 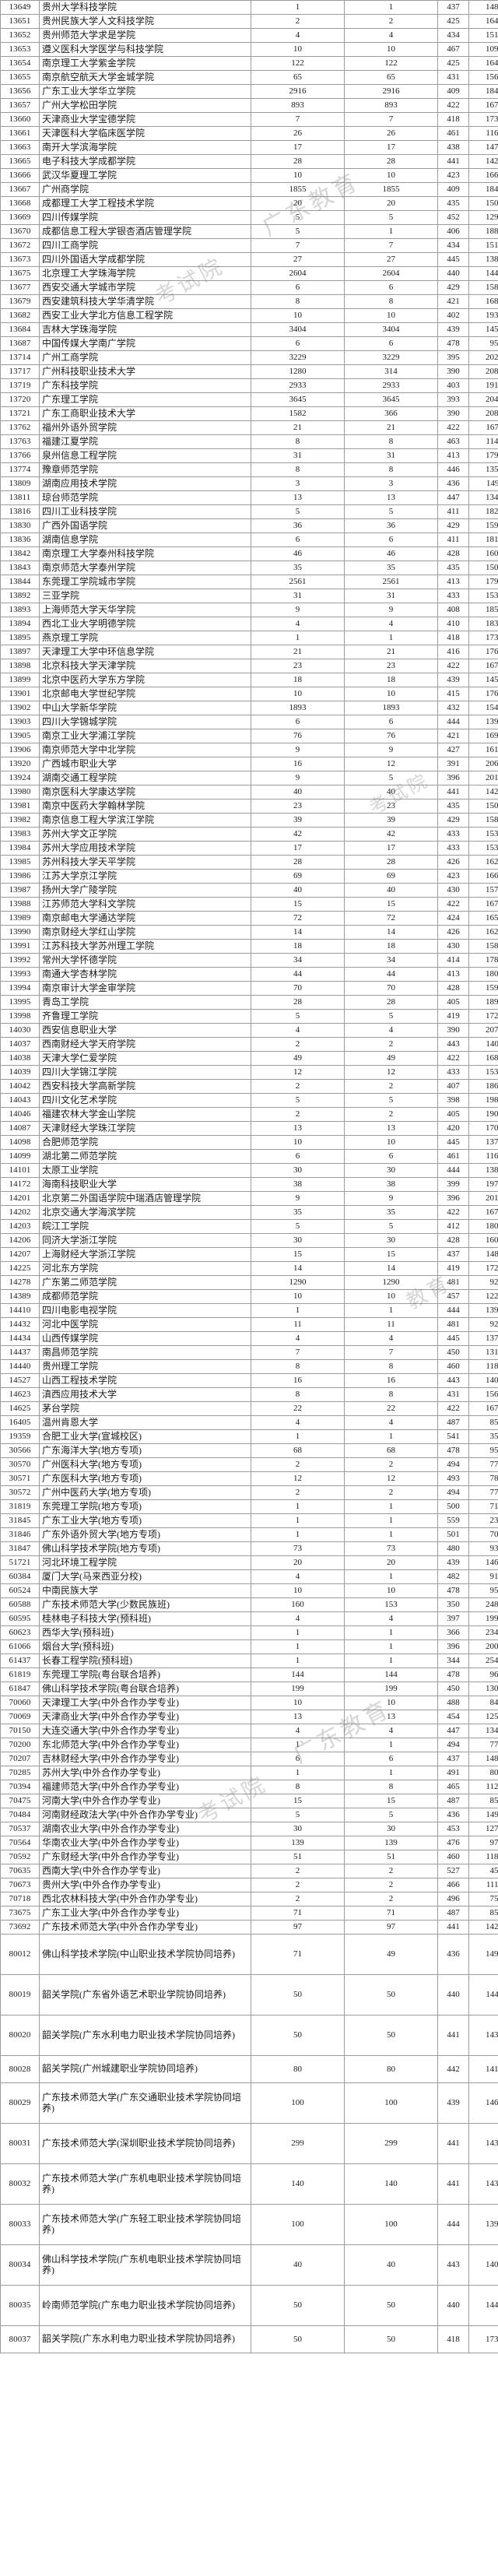 What do you see at coordinates (249, 708) in the screenshot?
I see `table-row: 13902中山大学新华学院18931893432154396` at bounding box center [249, 708].